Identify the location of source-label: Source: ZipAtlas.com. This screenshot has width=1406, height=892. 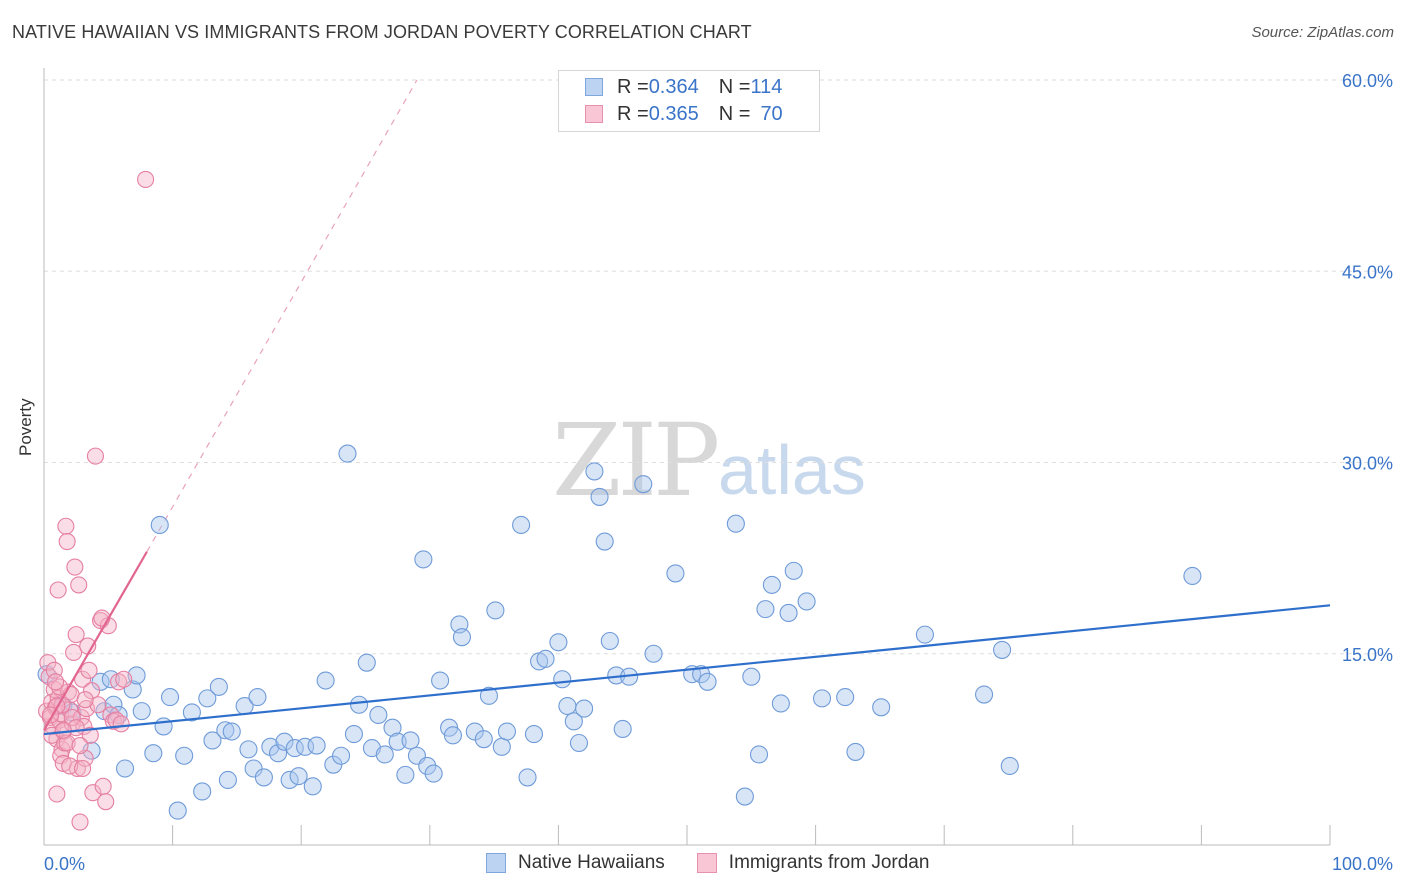
(1322, 32).